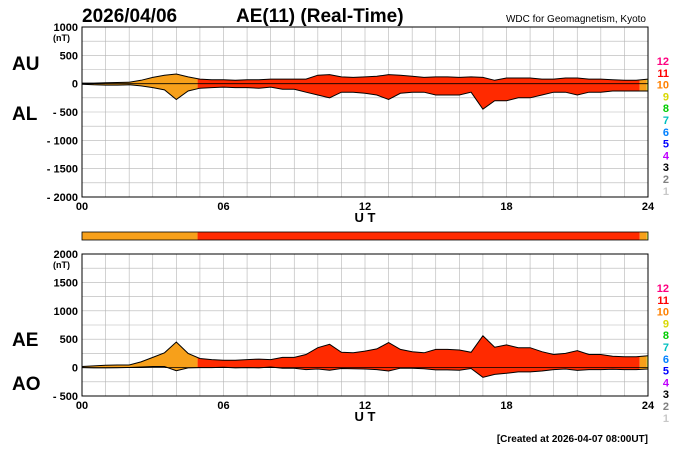  What do you see at coordinates (572, 439) in the screenshot?
I see `created-timestamp: [Created at 2026-04-07 08:00UT]` at bounding box center [572, 439].